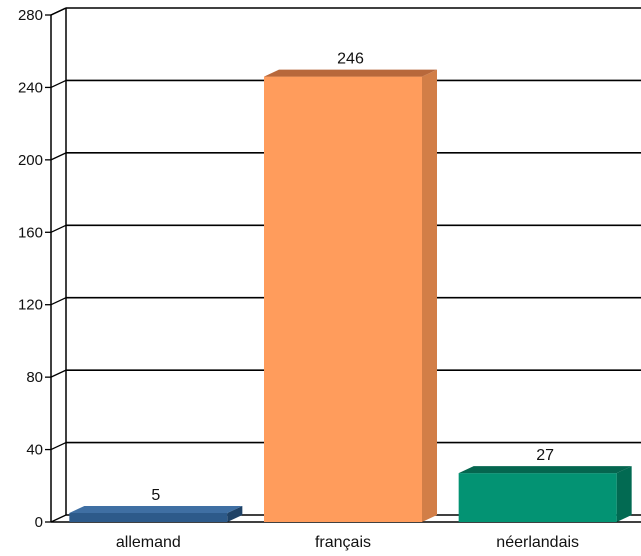  I want to click on y-tick-label: 40, so click(34, 450).